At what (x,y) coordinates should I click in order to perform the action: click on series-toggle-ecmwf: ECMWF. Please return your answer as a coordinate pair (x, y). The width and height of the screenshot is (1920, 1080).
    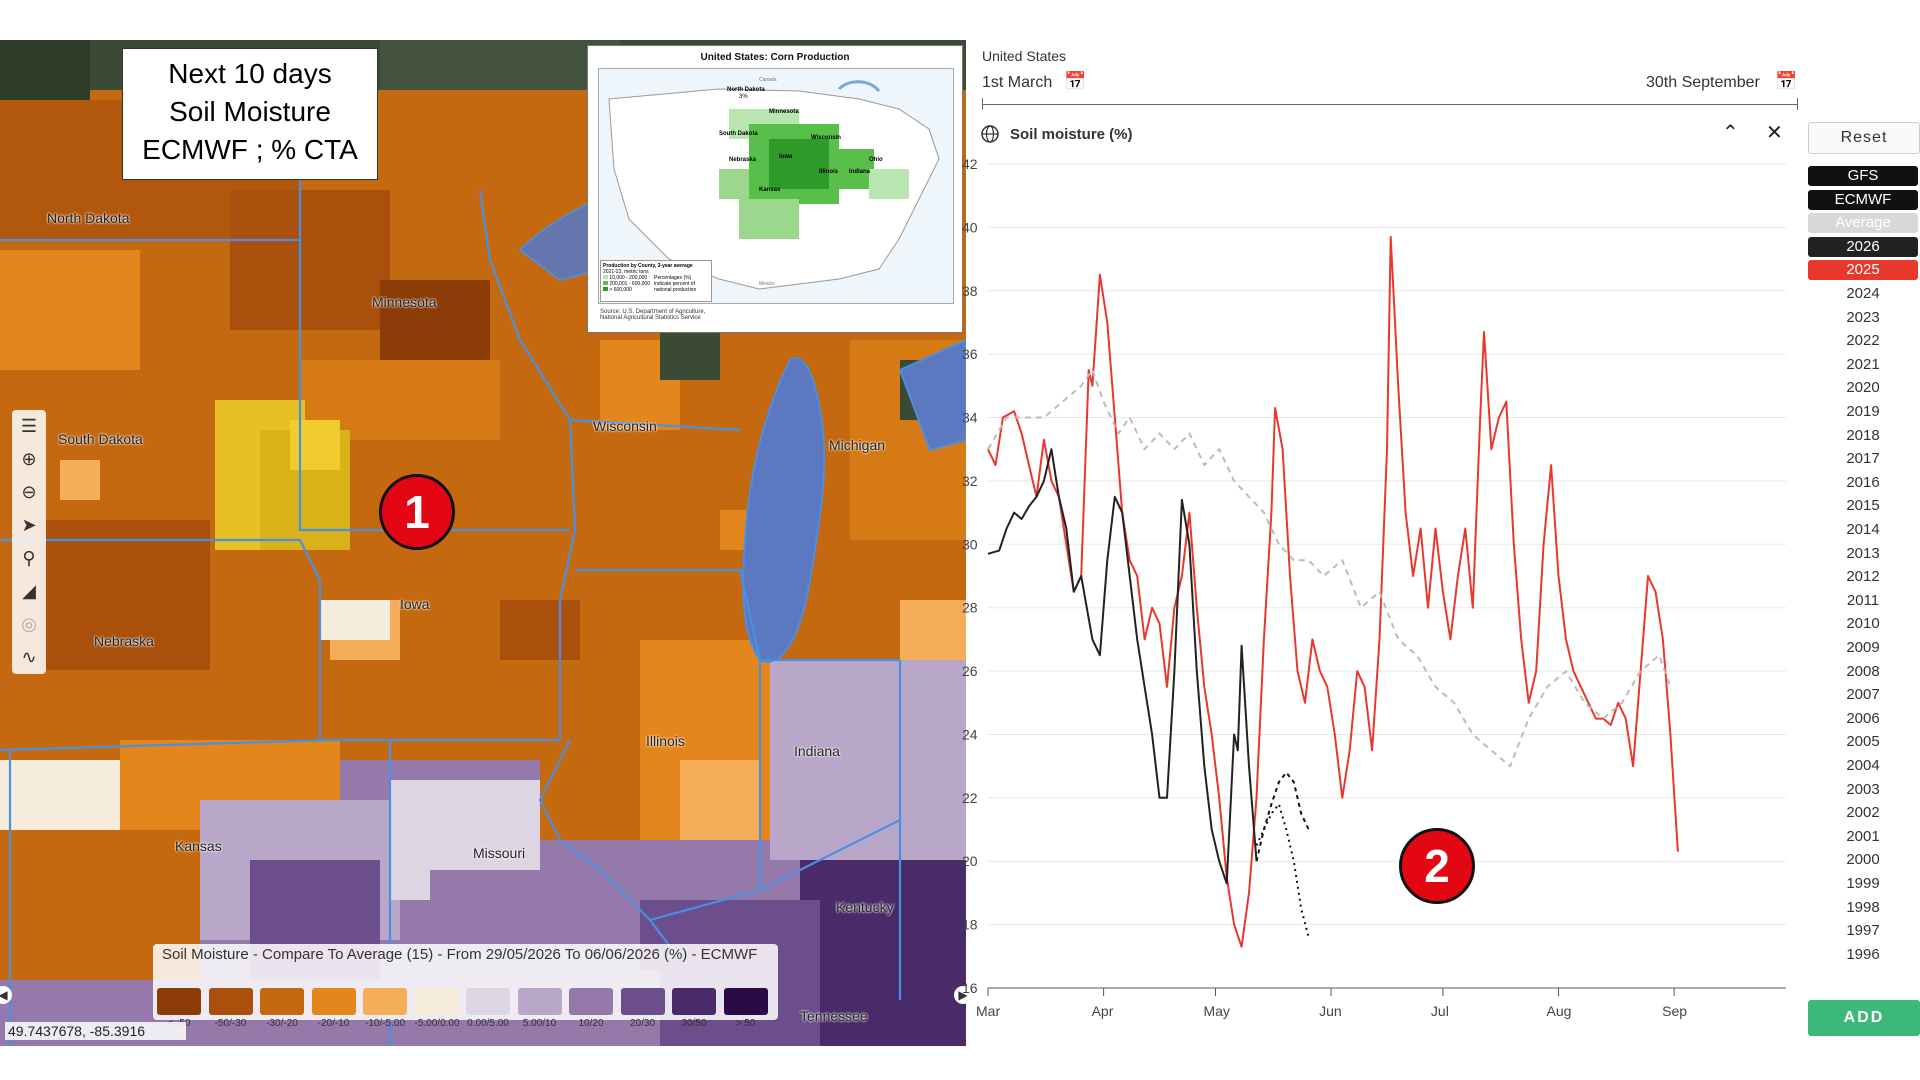
    Looking at the image, I should click on (1863, 199).